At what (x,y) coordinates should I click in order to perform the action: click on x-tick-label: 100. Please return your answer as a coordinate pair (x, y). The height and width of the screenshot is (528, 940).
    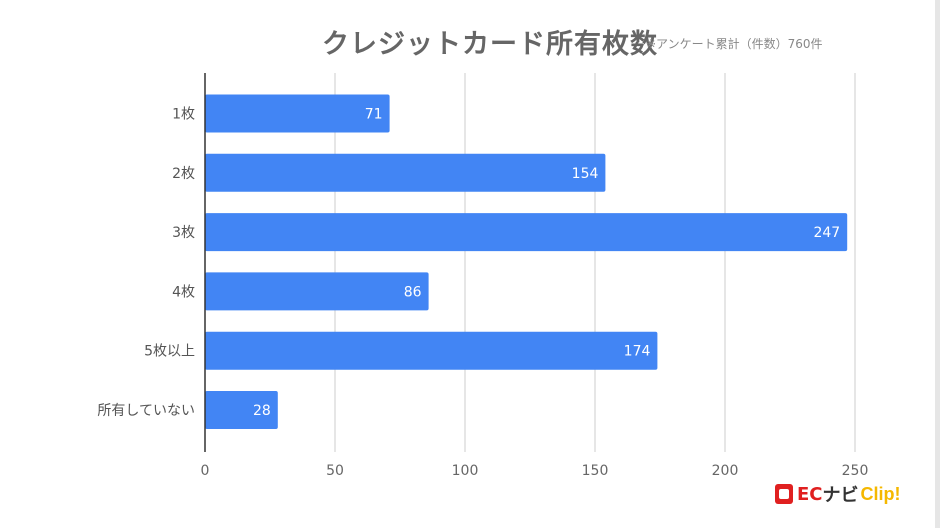
    Looking at the image, I should click on (465, 471).